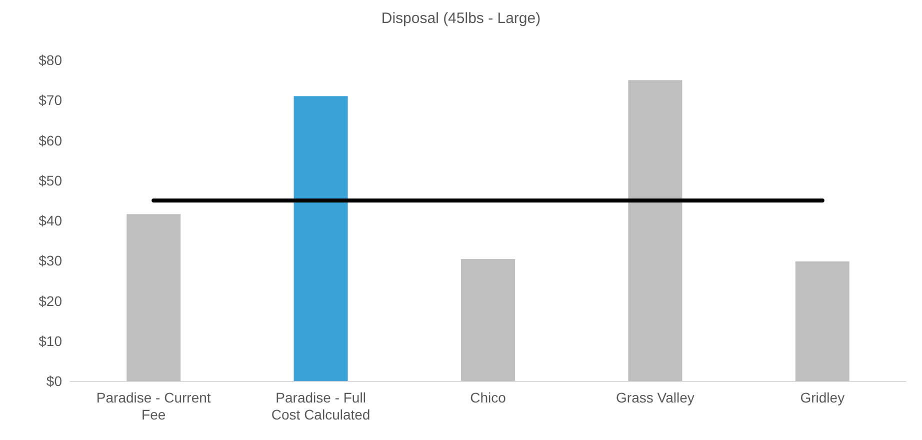 This screenshot has width=922, height=440. I want to click on x-tick-label: Paradise - Current Fee, so click(153, 406).